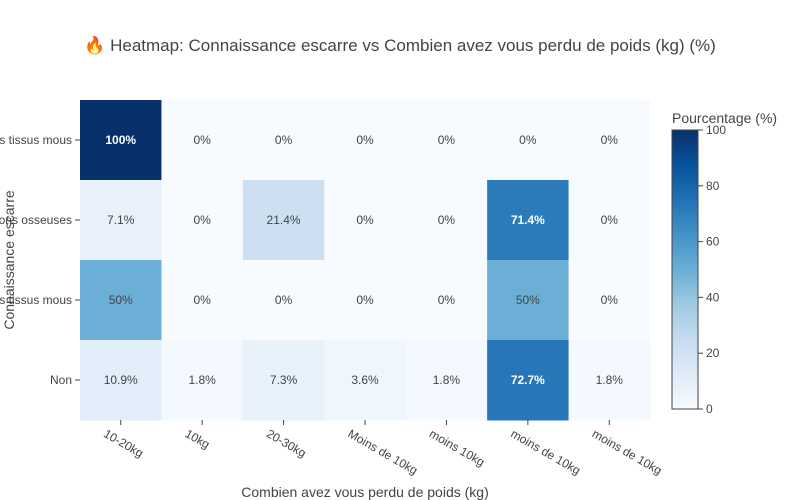 The height and width of the screenshot is (500, 800). Describe the element at coordinates (36, 220) in the screenshot. I see `y-tick-label: lons osseuses` at that location.